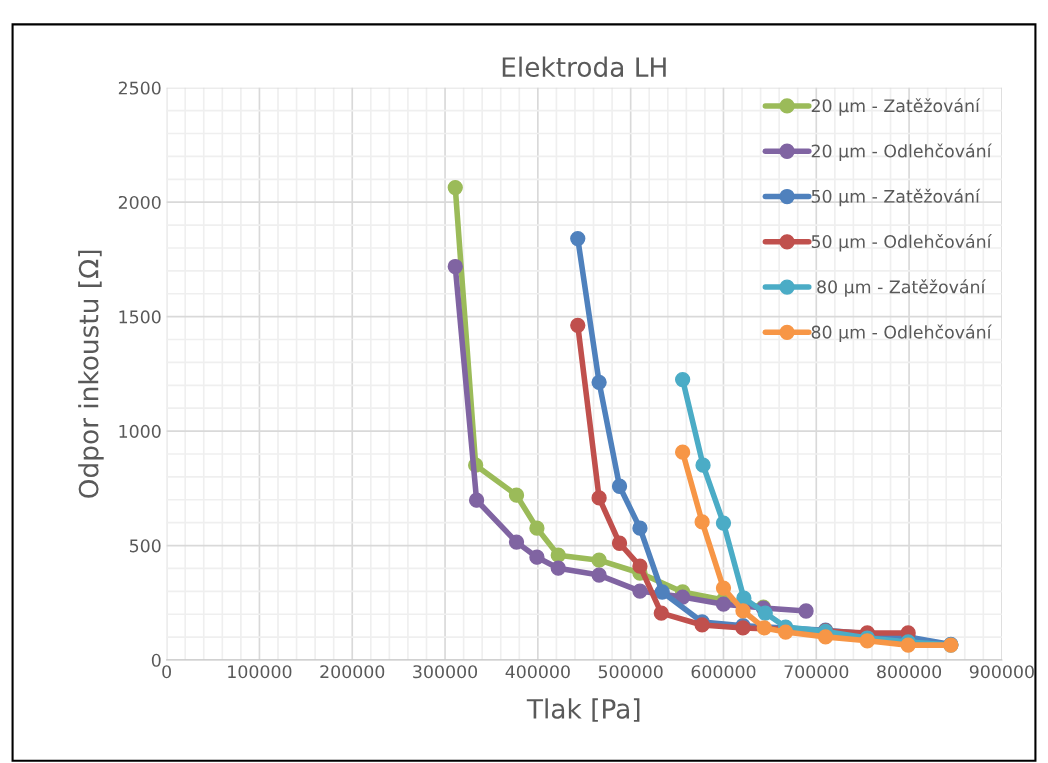 This screenshot has height=763, width=1048. Describe the element at coordinates (816, 672) in the screenshot. I see `x-tick-label: 700000` at that location.